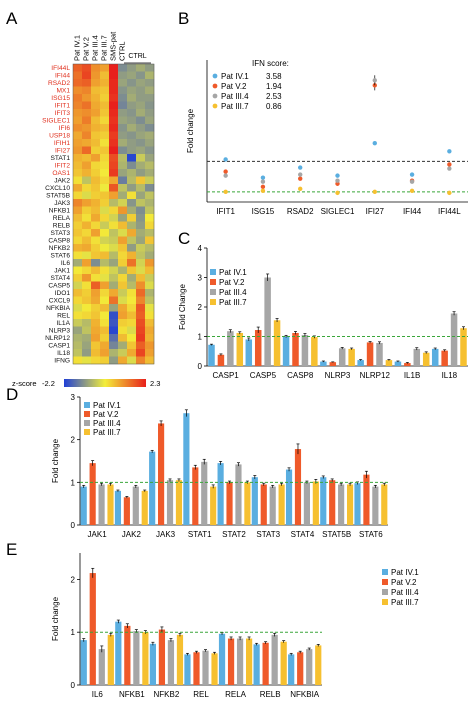 The height and width of the screenshot is (705, 474). Describe the element at coordinates (95, 48) in the screenshot. I see `heatmap-col-label-pat-iii-4: Pat III.4` at that location.